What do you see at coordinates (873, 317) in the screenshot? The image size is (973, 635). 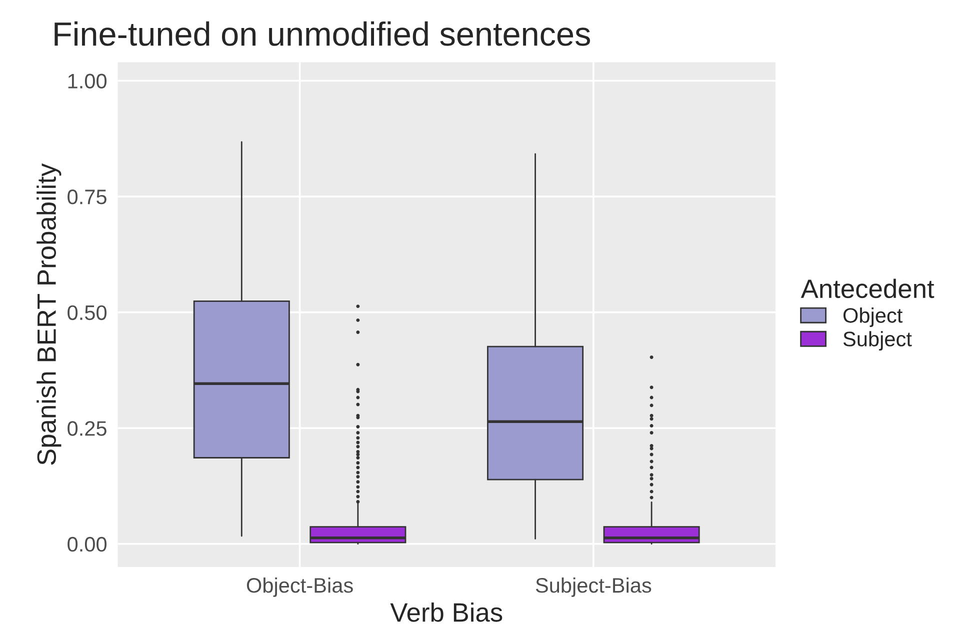 I see `legend-label: Object` at bounding box center [873, 317].